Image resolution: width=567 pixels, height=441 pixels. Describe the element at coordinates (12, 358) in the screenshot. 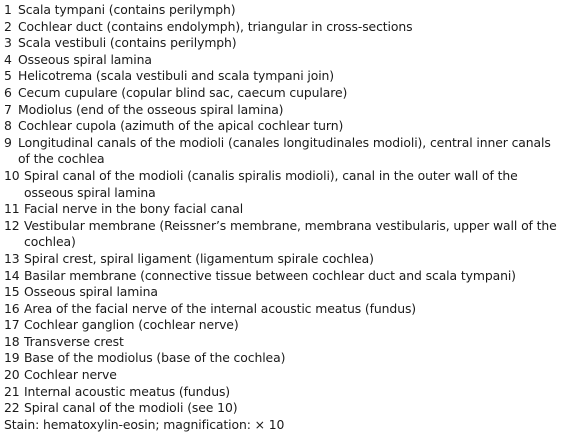

I see `item-number: 19` at that location.